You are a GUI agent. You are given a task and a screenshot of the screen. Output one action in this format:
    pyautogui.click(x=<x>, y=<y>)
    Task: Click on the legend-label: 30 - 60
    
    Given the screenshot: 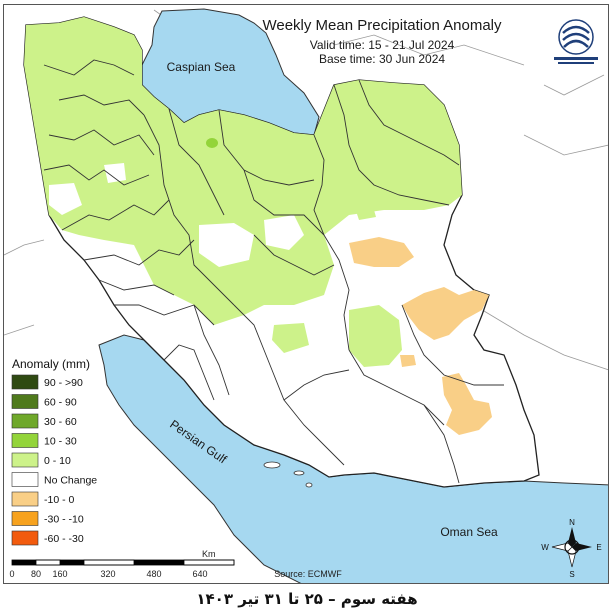 What is the action you would take?
    pyautogui.click(x=60, y=422)
    